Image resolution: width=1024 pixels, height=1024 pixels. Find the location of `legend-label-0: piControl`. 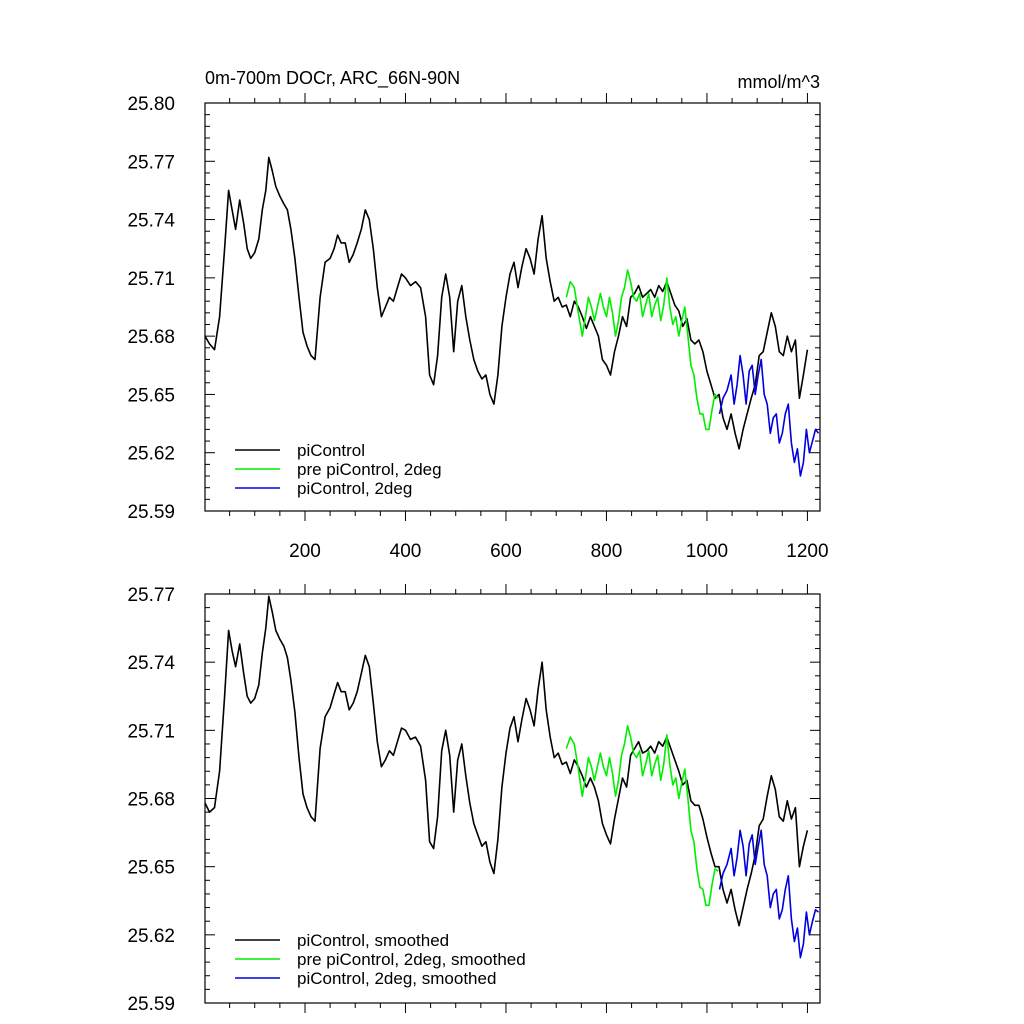

legend-label-0: piControl is located at coordinates (331, 450).